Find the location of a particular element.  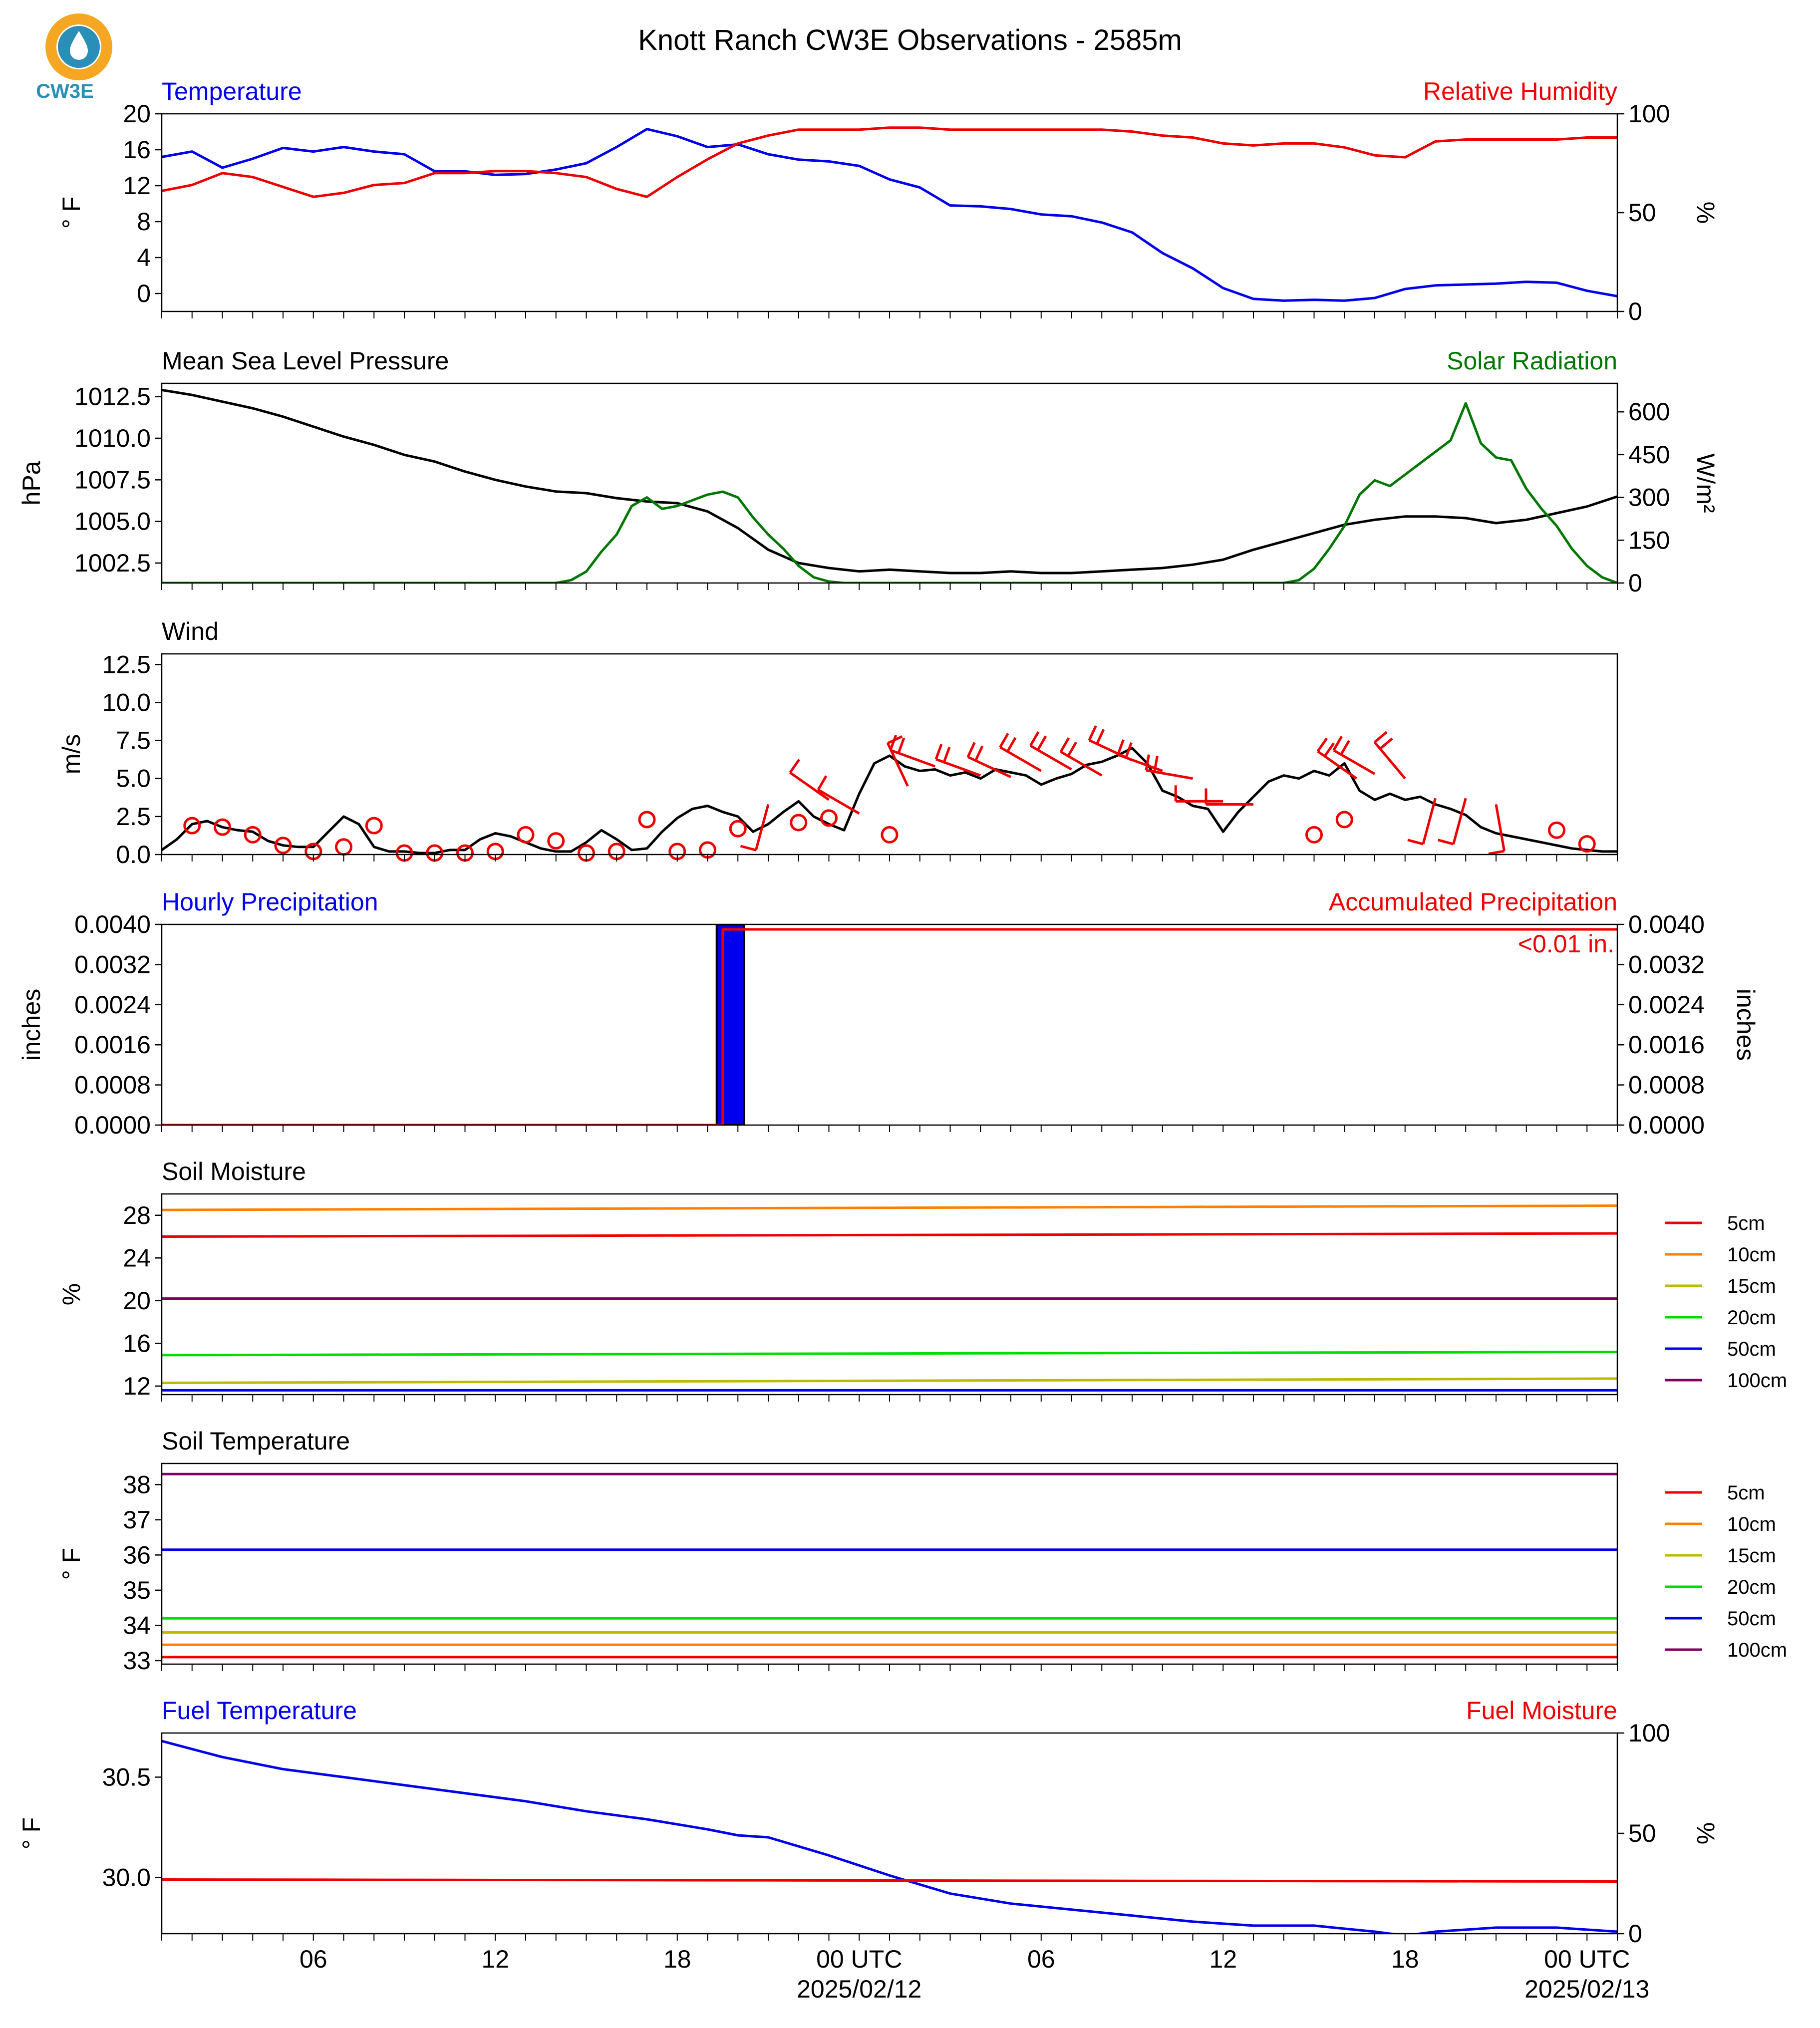

legend-label: 50cm is located at coordinates (1751, 1619).